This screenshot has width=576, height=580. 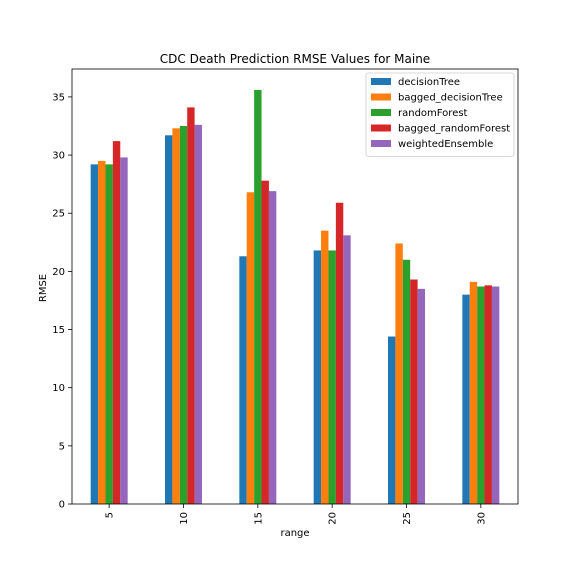 What do you see at coordinates (481, 518) in the screenshot?
I see `x-tick-label: 30` at bounding box center [481, 518].